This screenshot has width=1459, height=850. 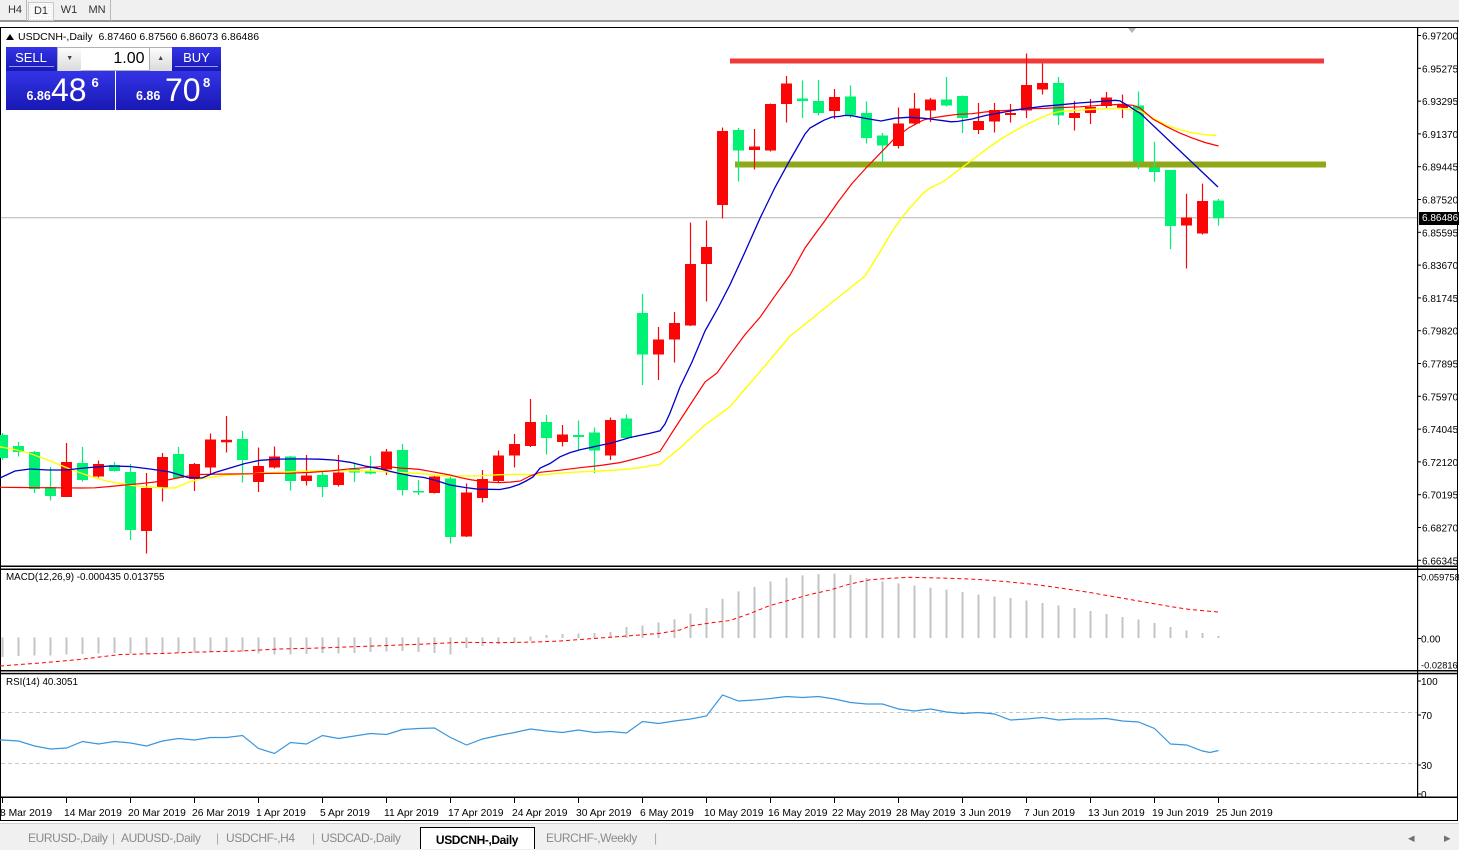 I want to click on svg-text: -0.02816, so click(x=1439, y=665).